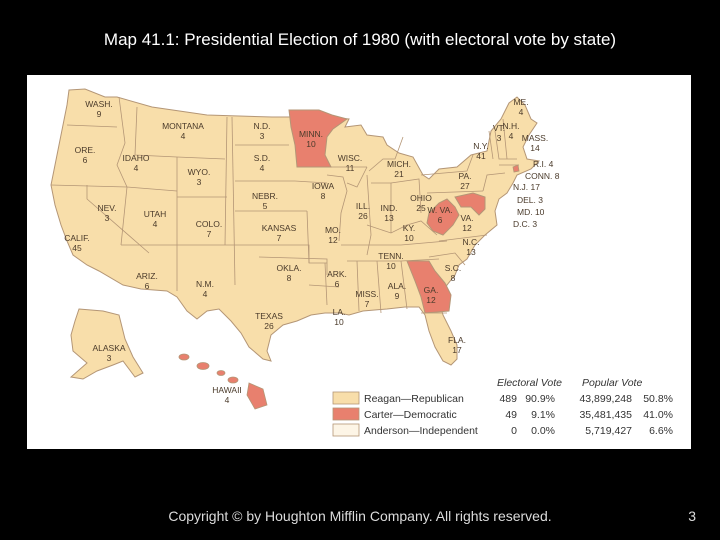 The width and height of the screenshot is (720, 540). I want to click on legend-swatch-reagan, so click(346, 398).